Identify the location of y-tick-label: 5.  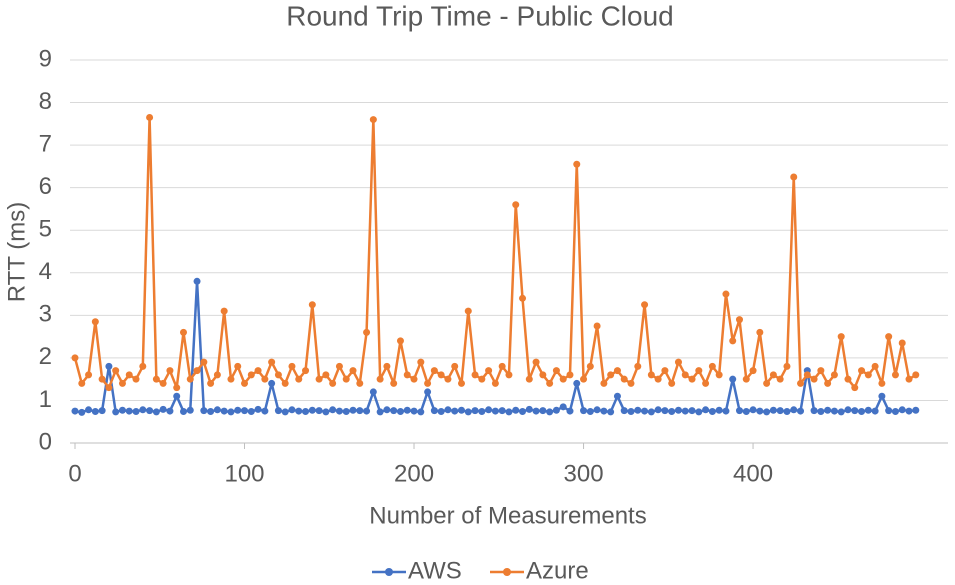
(45, 229).